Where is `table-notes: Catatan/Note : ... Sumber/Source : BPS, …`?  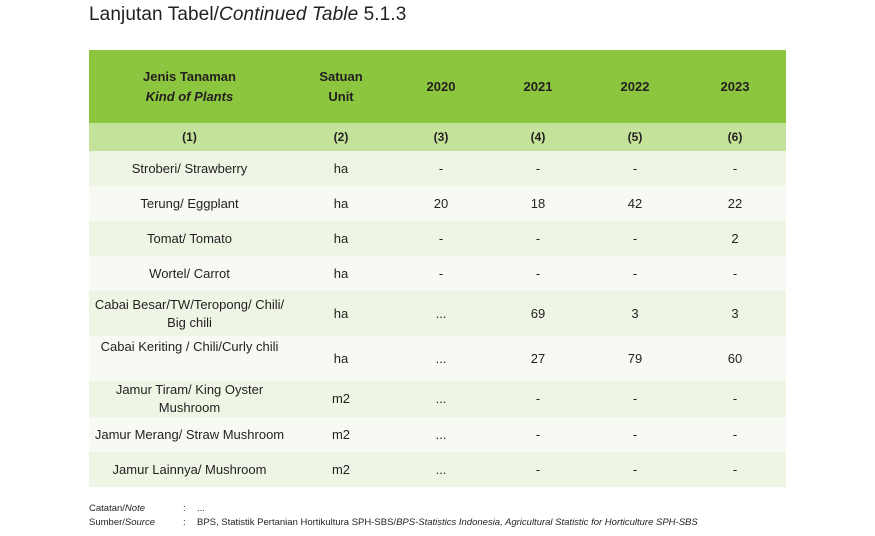
table-notes: Catatan/Note : ... Sumber/Source : BPS, … is located at coordinates (393, 516).